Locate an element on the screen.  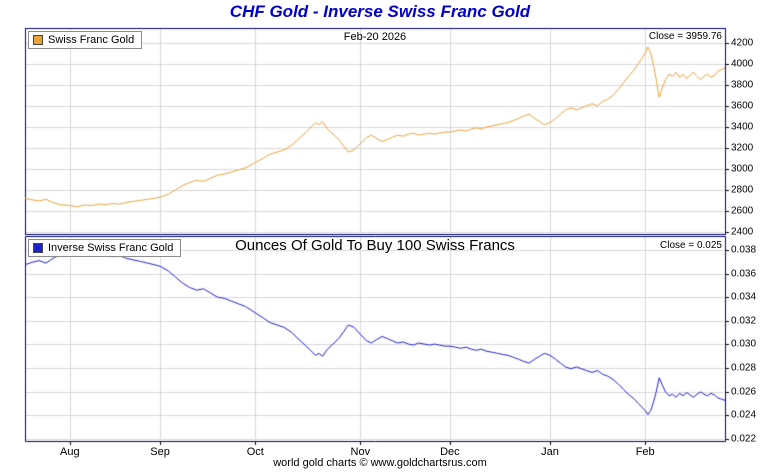
y-axis-tick-label: 4000 is located at coordinates (742, 64).